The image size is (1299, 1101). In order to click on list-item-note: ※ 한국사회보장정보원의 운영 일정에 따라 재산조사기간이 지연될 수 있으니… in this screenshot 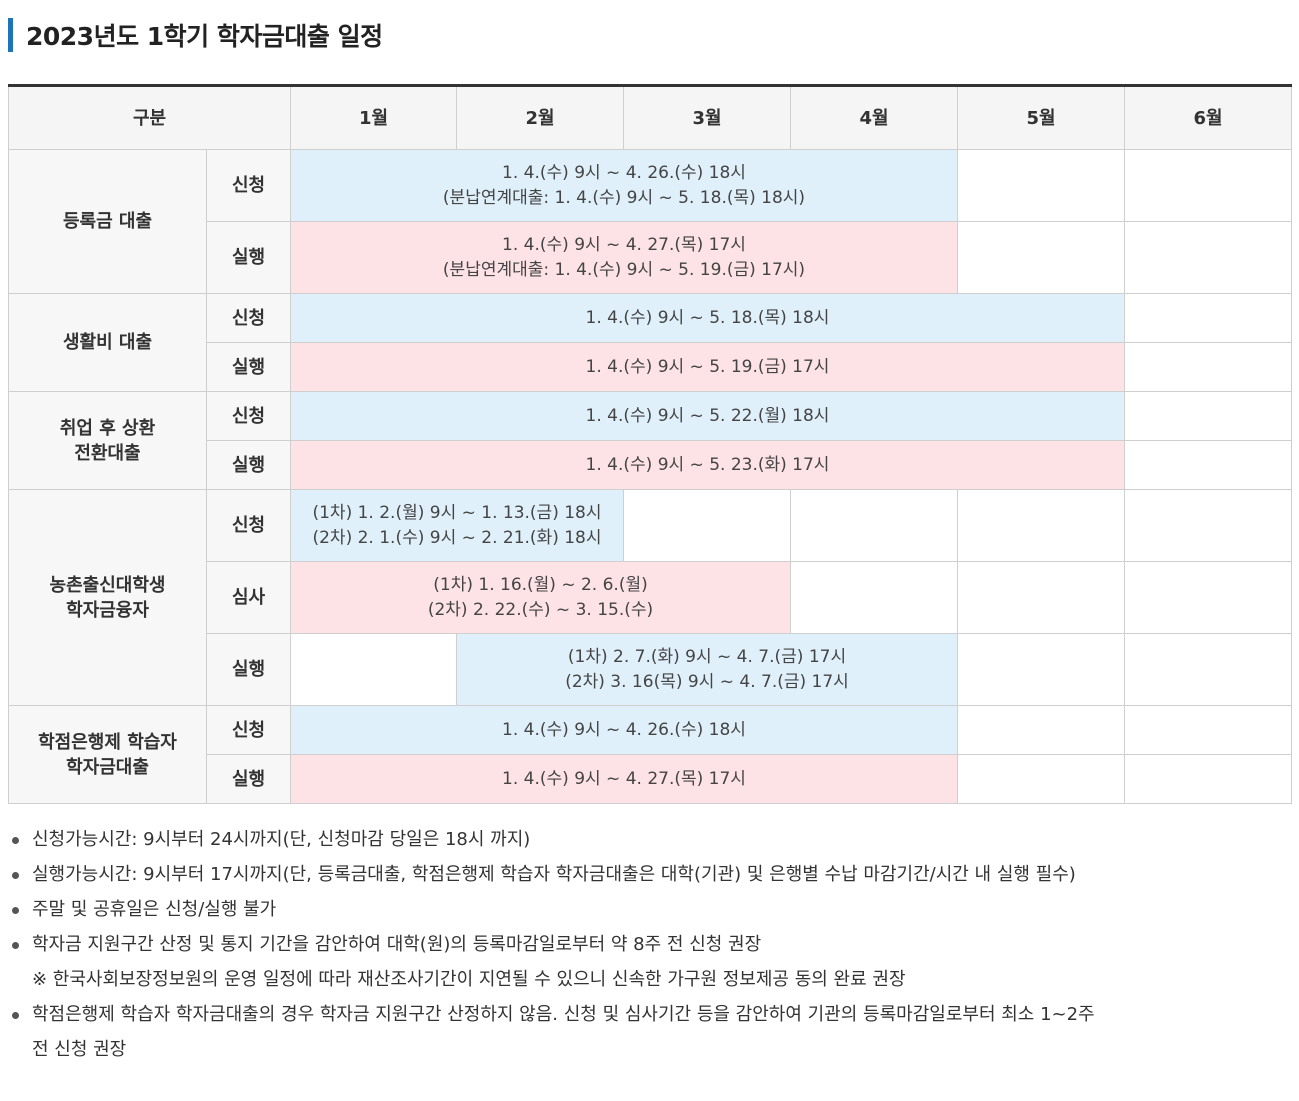, I will do `click(469, 979)`.